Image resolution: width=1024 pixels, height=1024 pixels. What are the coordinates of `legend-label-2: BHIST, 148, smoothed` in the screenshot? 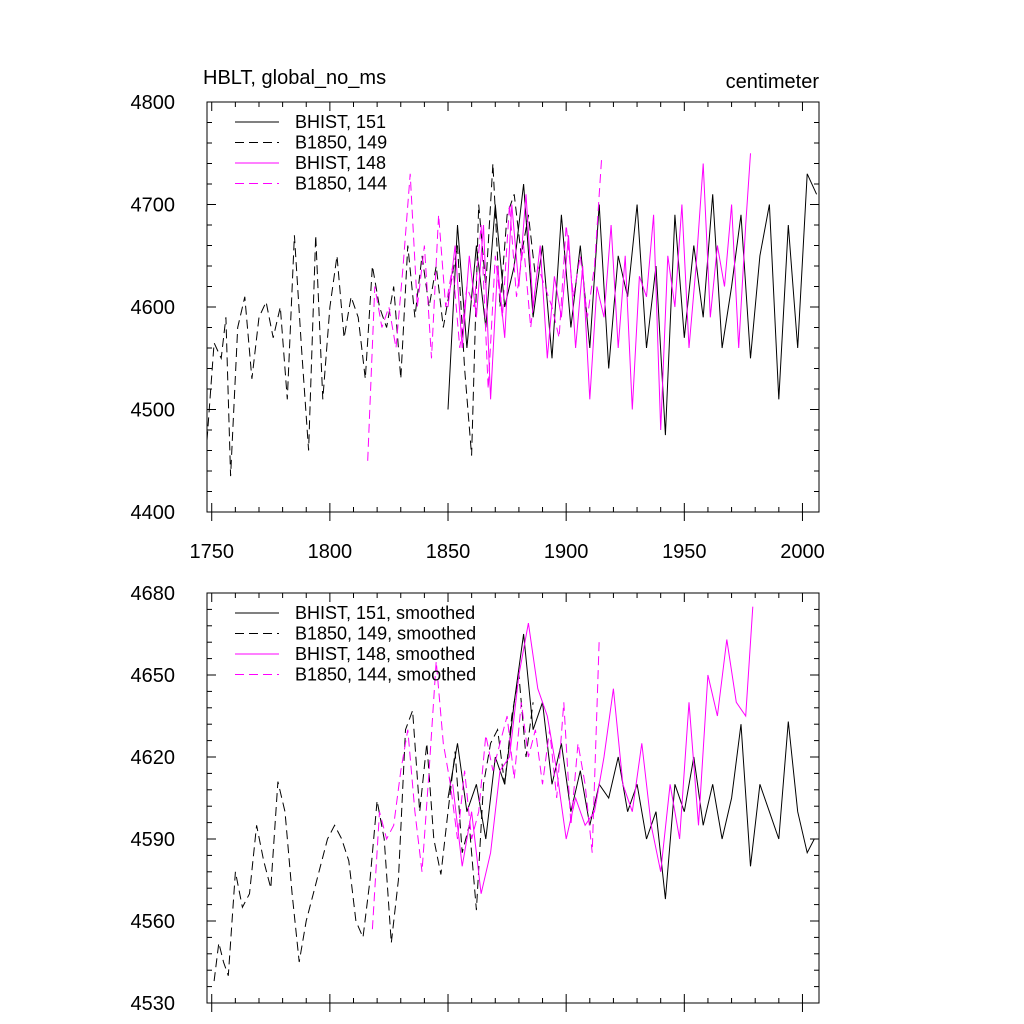 It's located at (385, 654).